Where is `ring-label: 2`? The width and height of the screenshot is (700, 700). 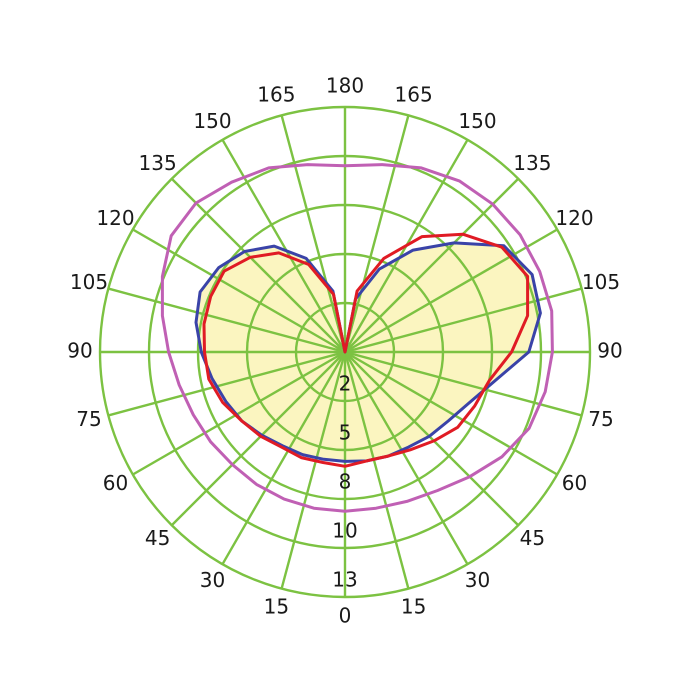 ring-label: 2 is located at coordinates (345, 384).